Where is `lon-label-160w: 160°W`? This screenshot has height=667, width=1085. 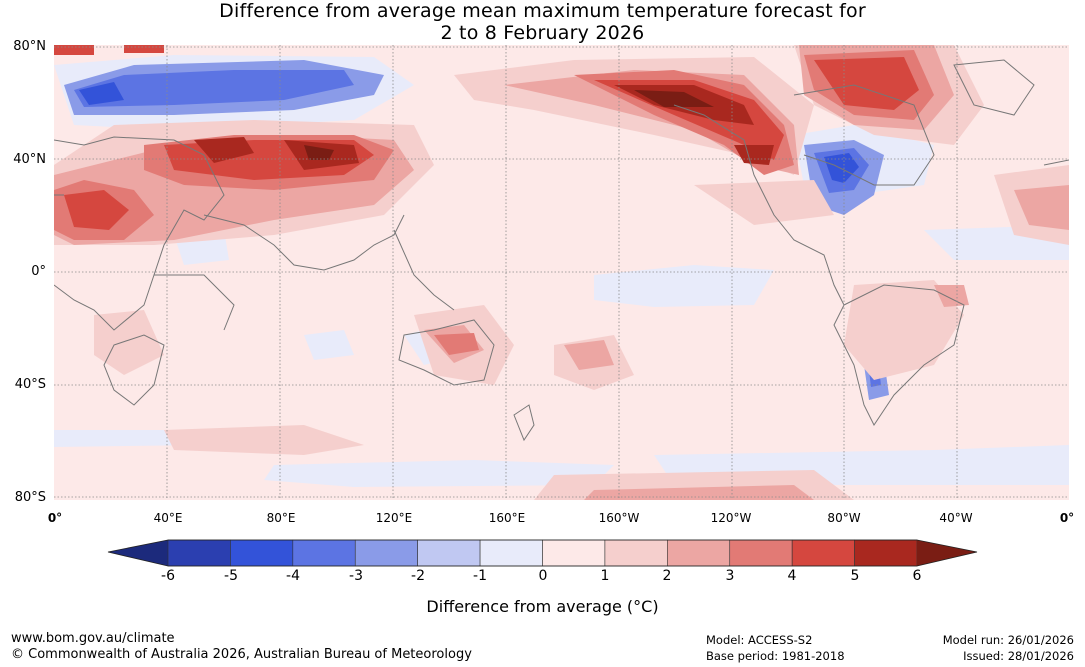
lon-label-160w: 160°W is located at coordinates (619, 518).